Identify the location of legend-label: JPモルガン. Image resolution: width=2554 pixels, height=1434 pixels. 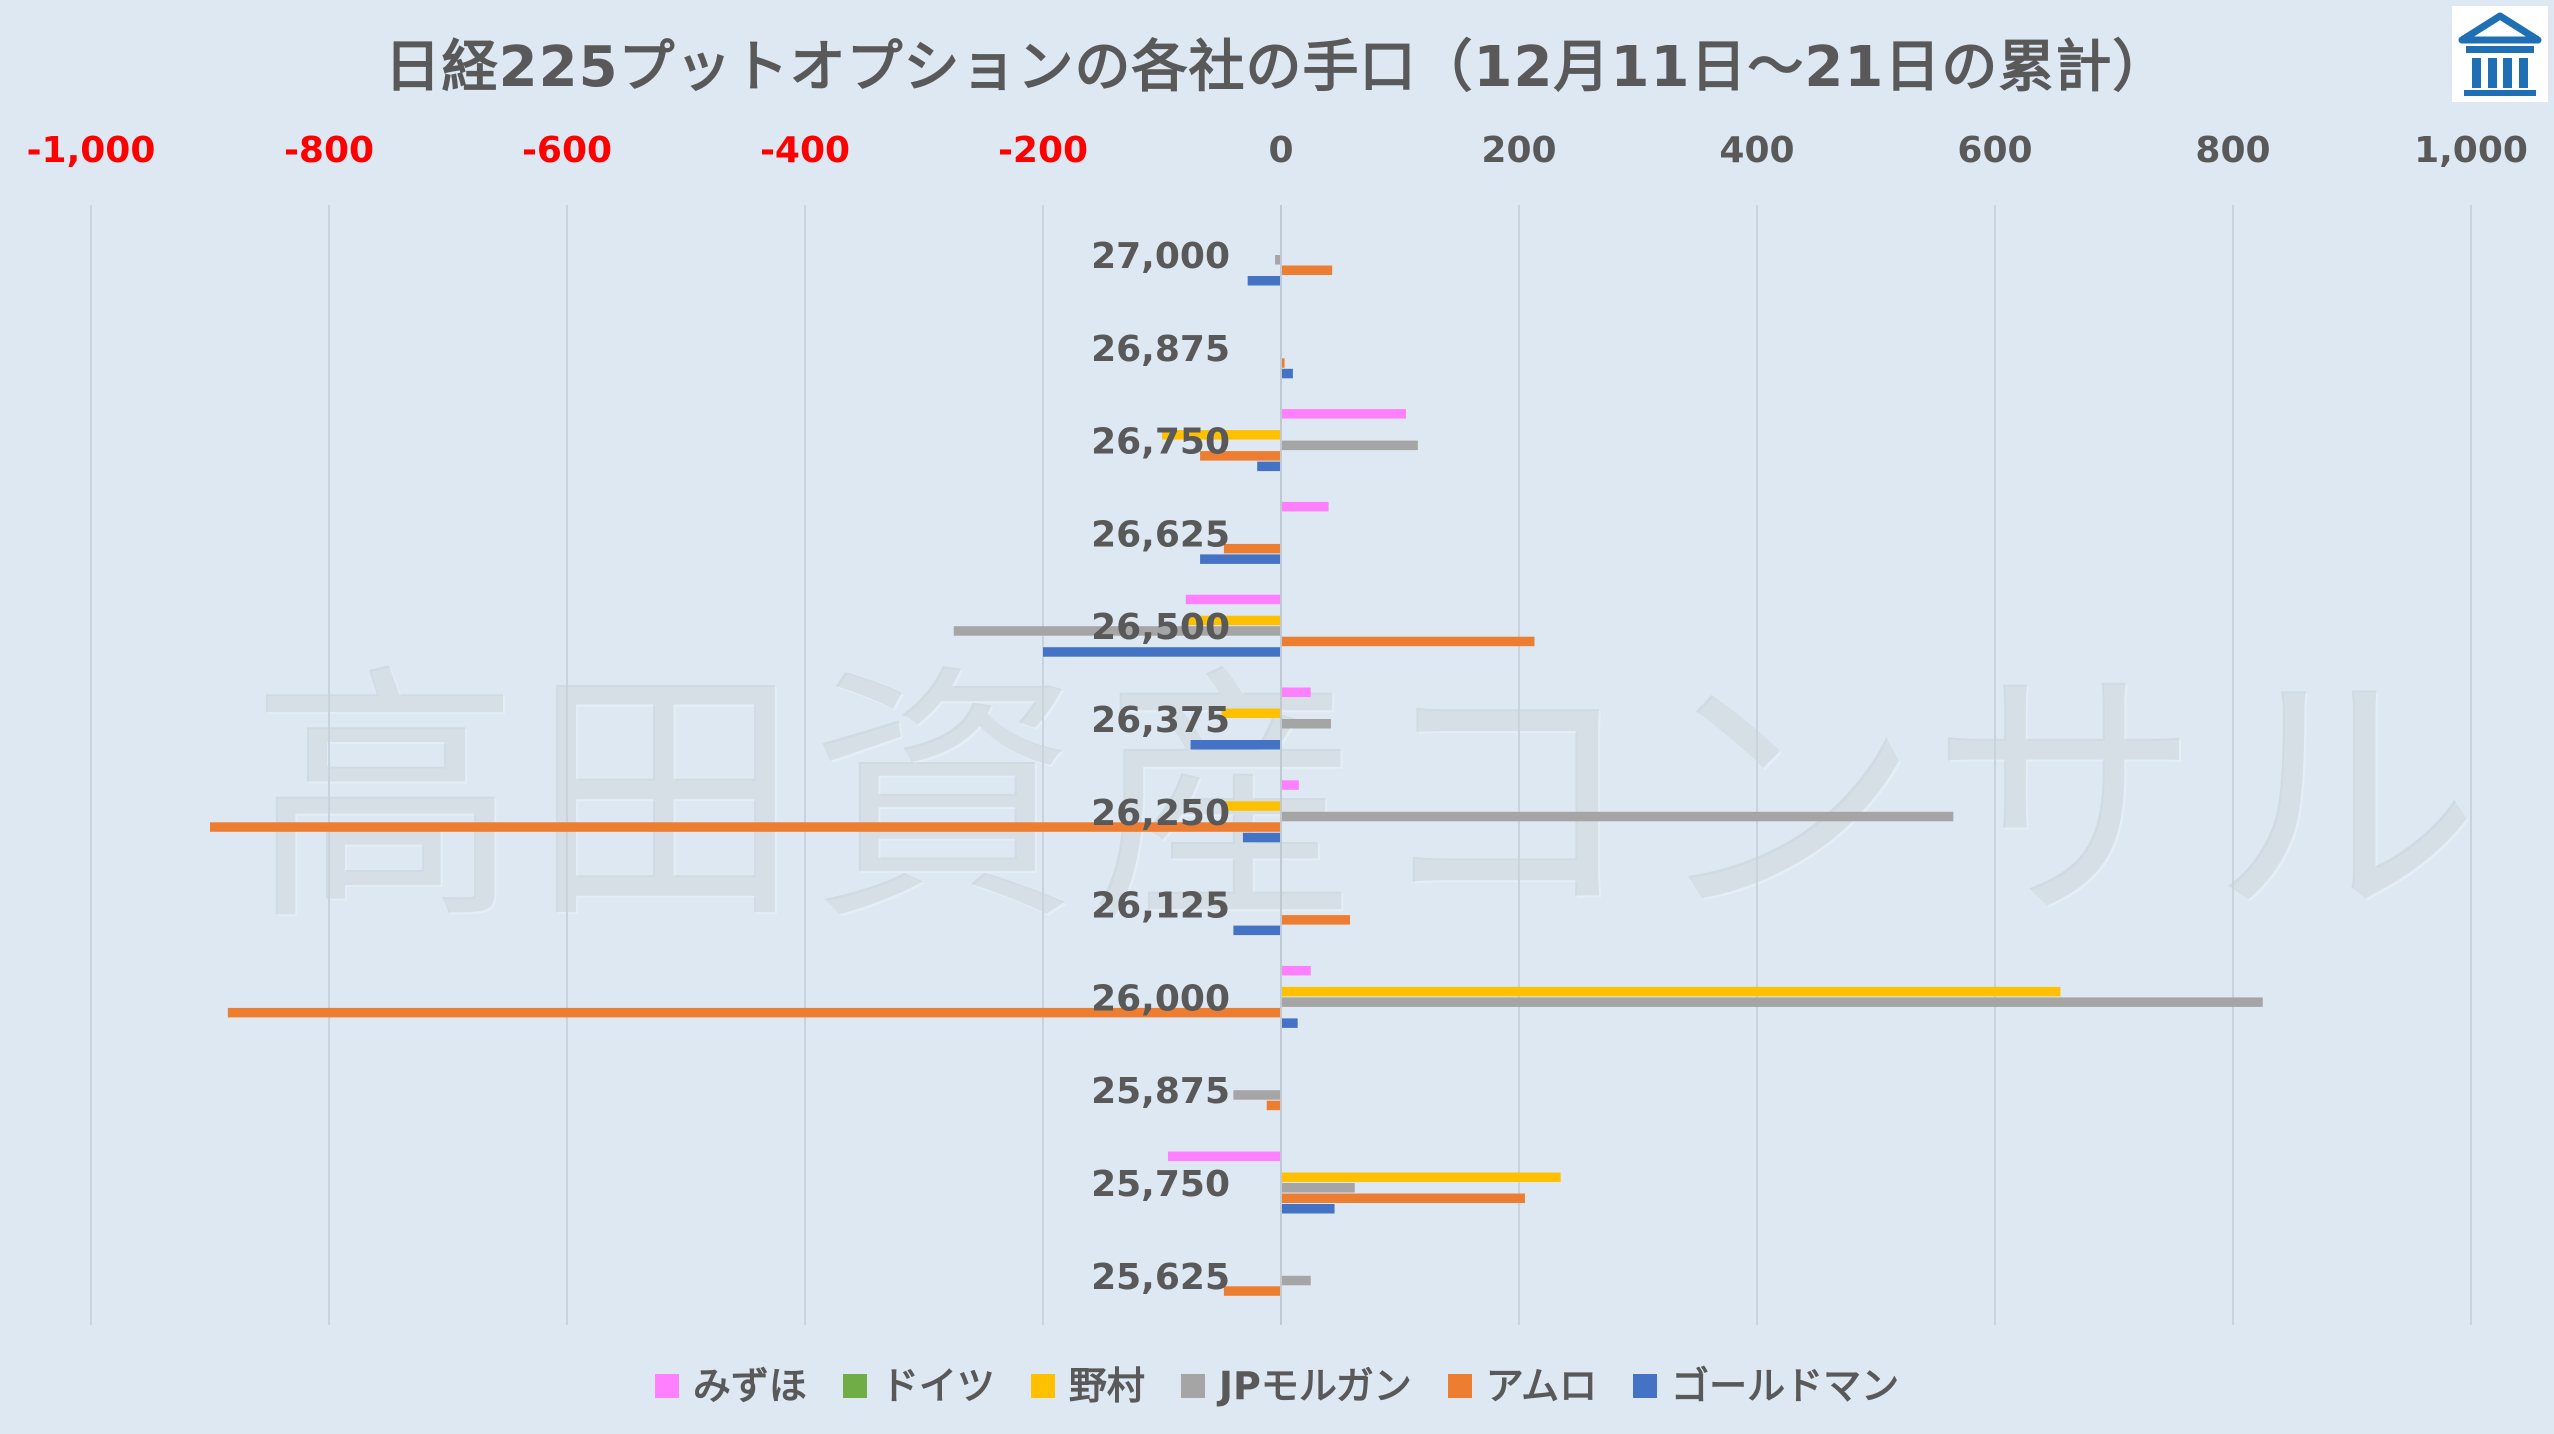
(1315, 1386).